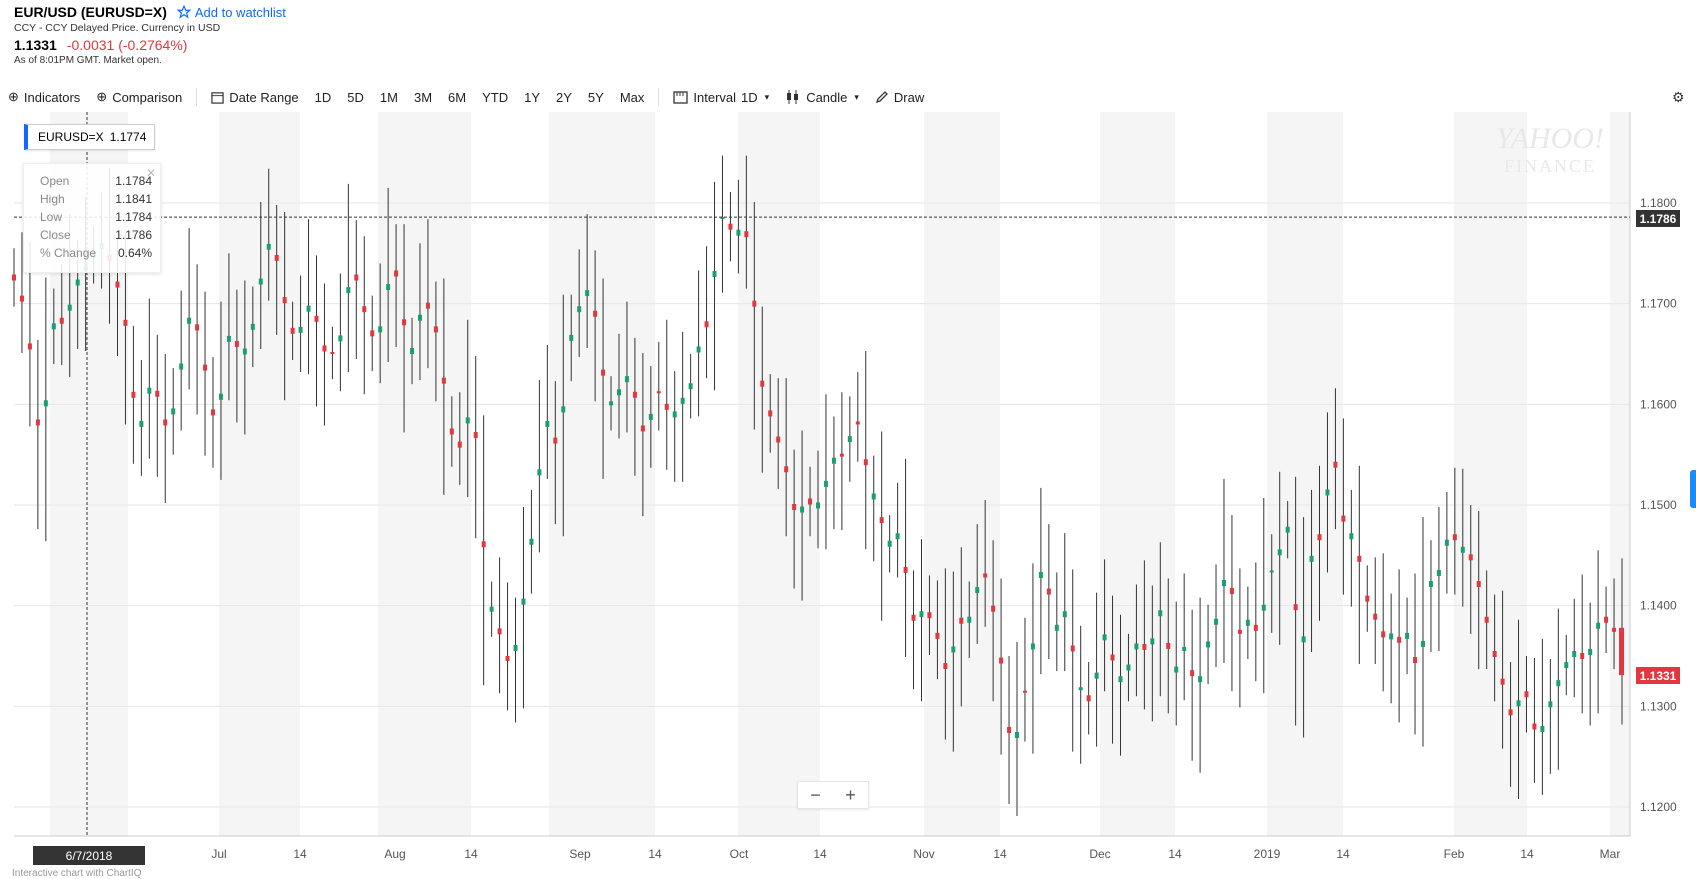  Describe the element at coordinates (532, 97) in the screenshot. I see `range-1y: 1Y` at that location.